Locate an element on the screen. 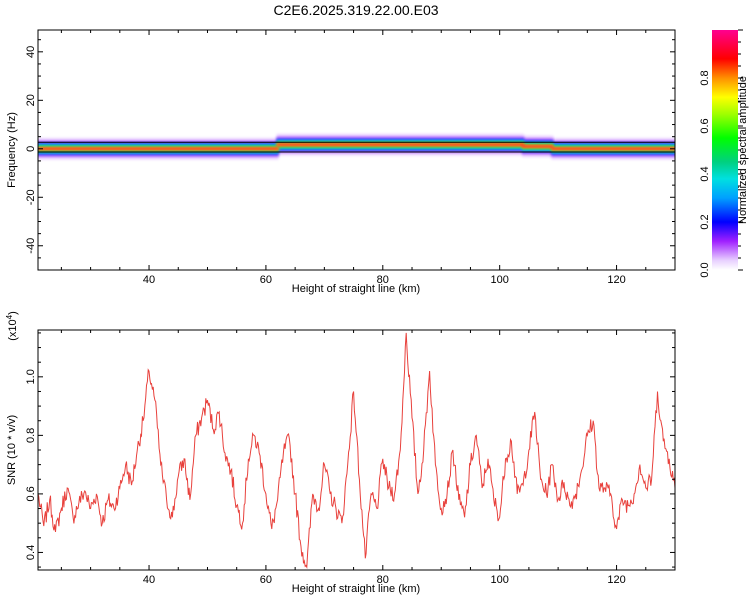  y-tick-label: 0.4 is located at coordinates (31, 552).